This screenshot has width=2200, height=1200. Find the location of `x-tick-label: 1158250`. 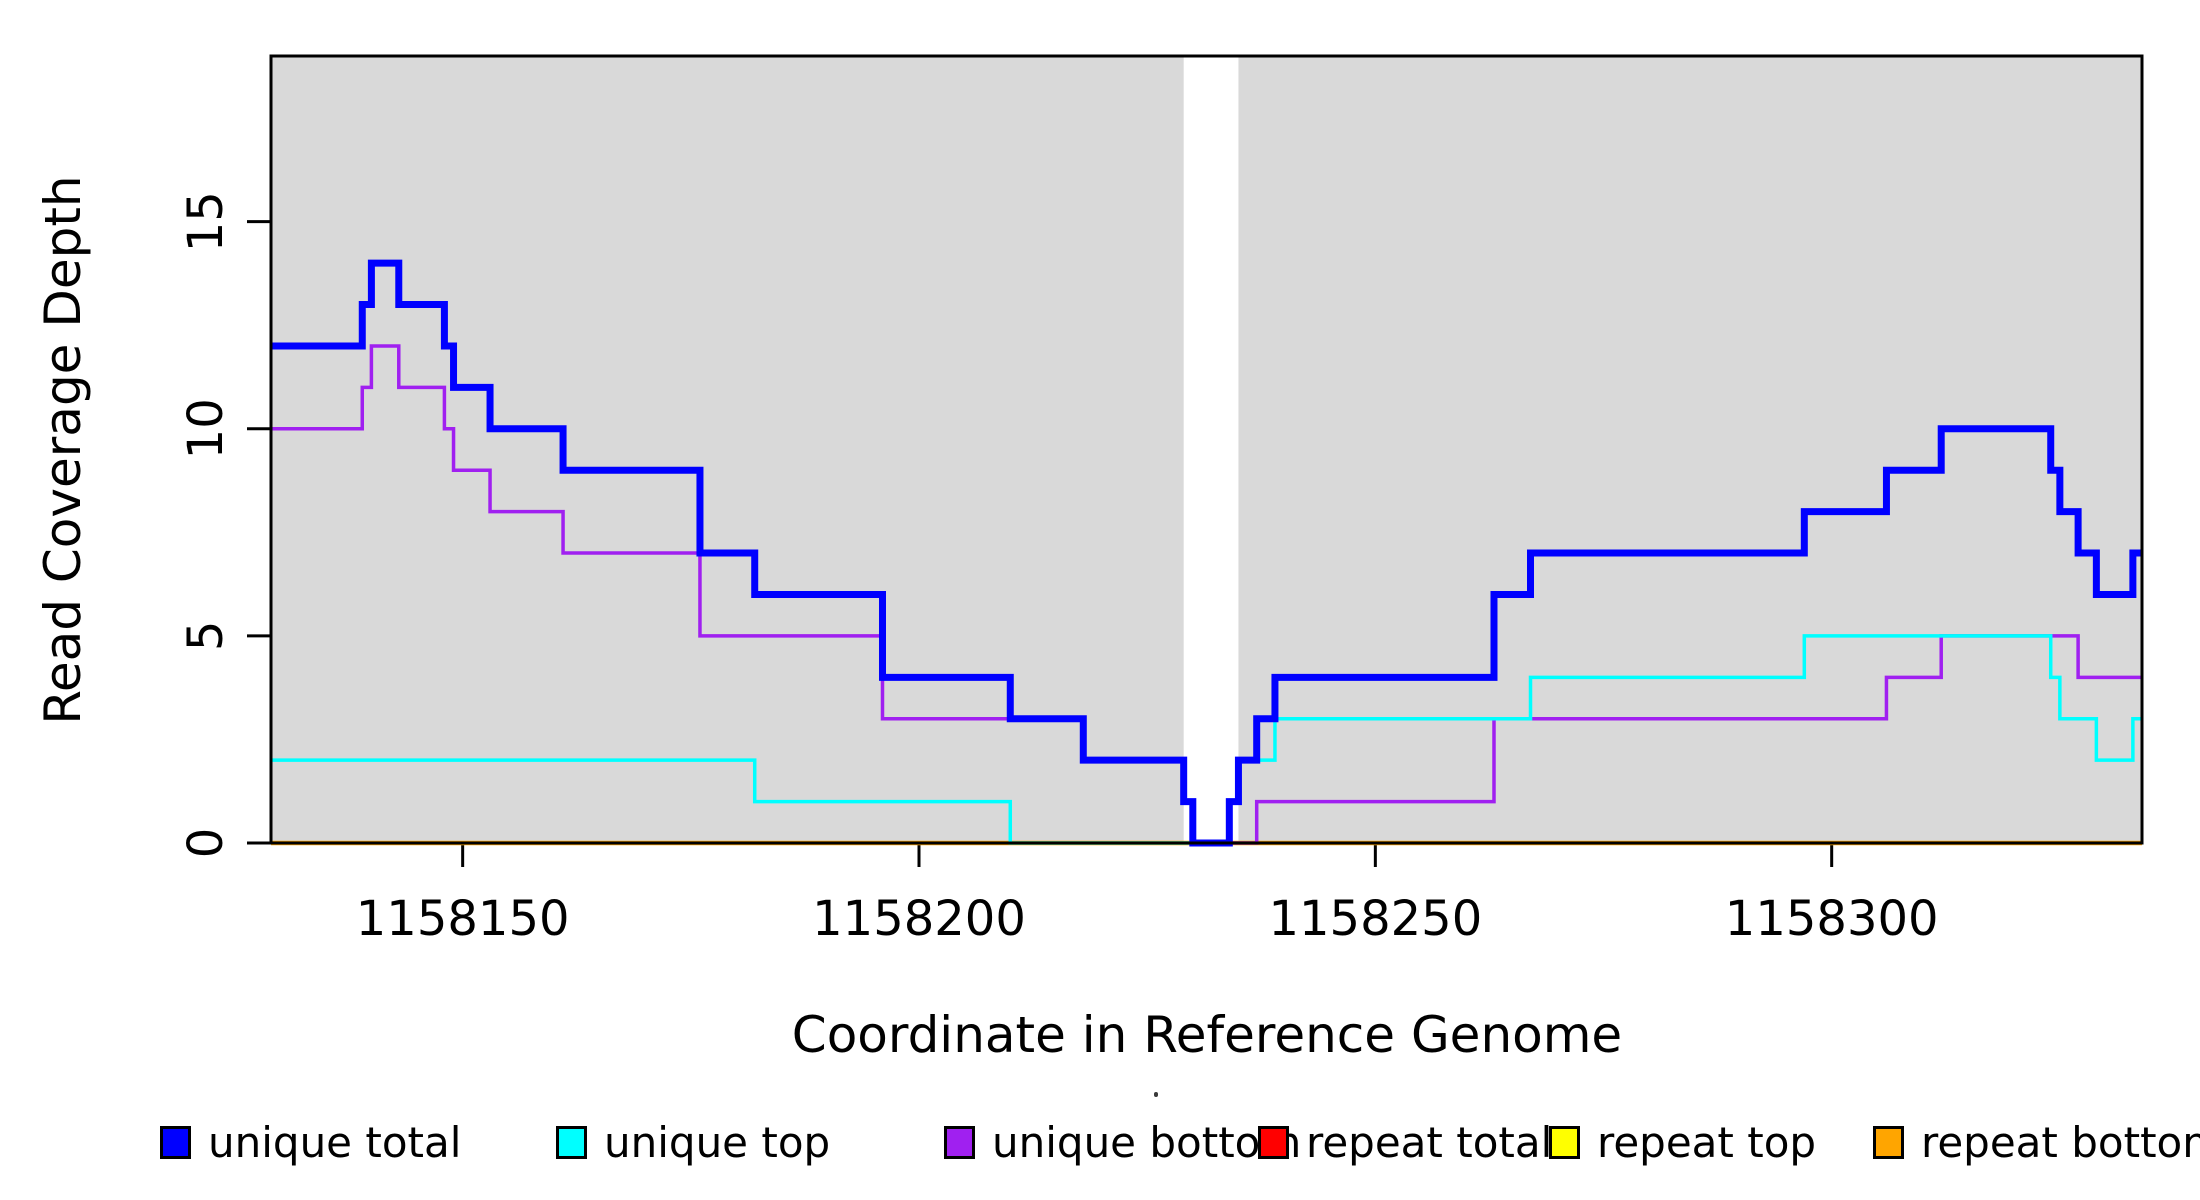

x-tick-label: 1158250 is located at coordinates (1375, 919).